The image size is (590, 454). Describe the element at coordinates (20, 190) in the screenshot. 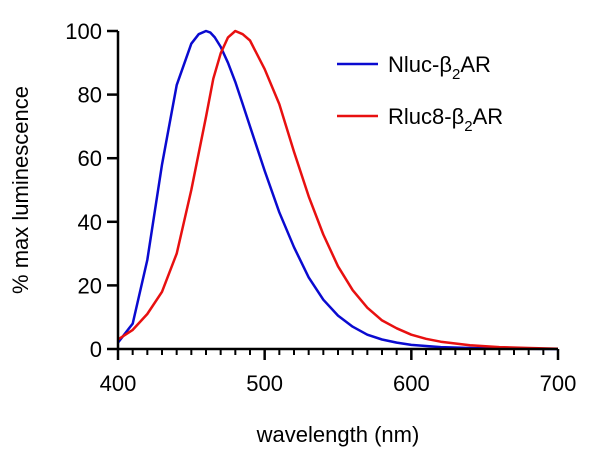

I see `y-axis-title: % max luminescence` at that location.